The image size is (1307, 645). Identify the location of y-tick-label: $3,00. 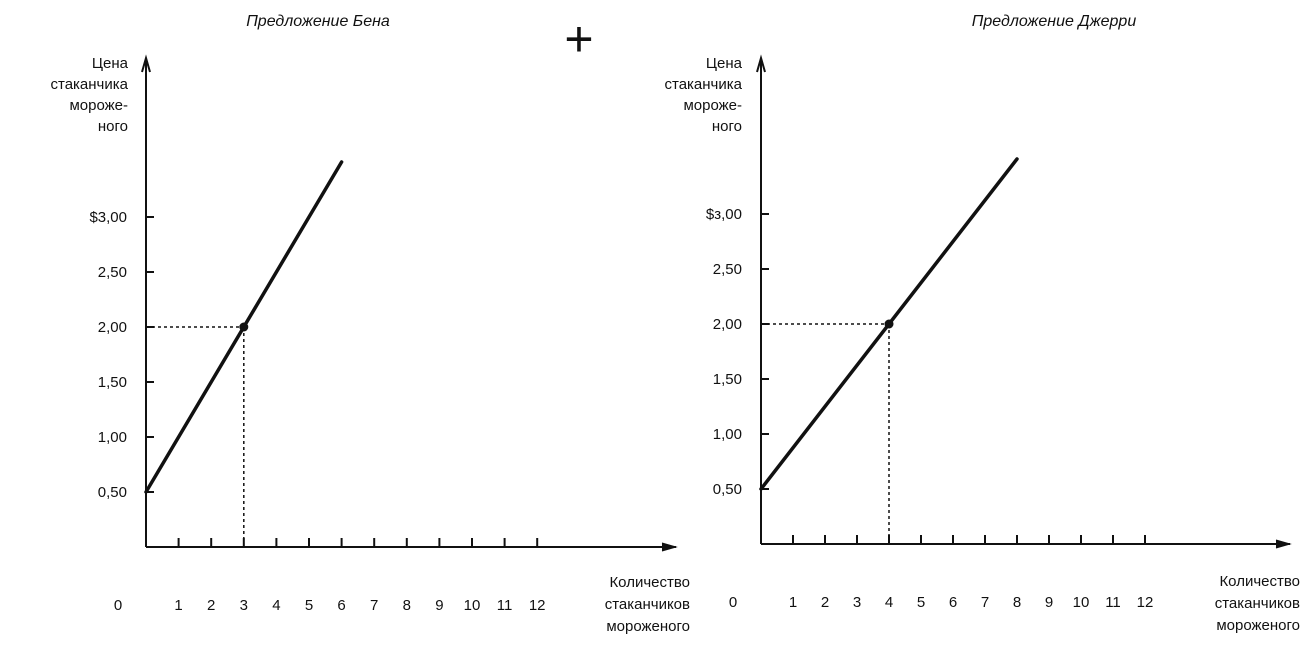
(108, 217).